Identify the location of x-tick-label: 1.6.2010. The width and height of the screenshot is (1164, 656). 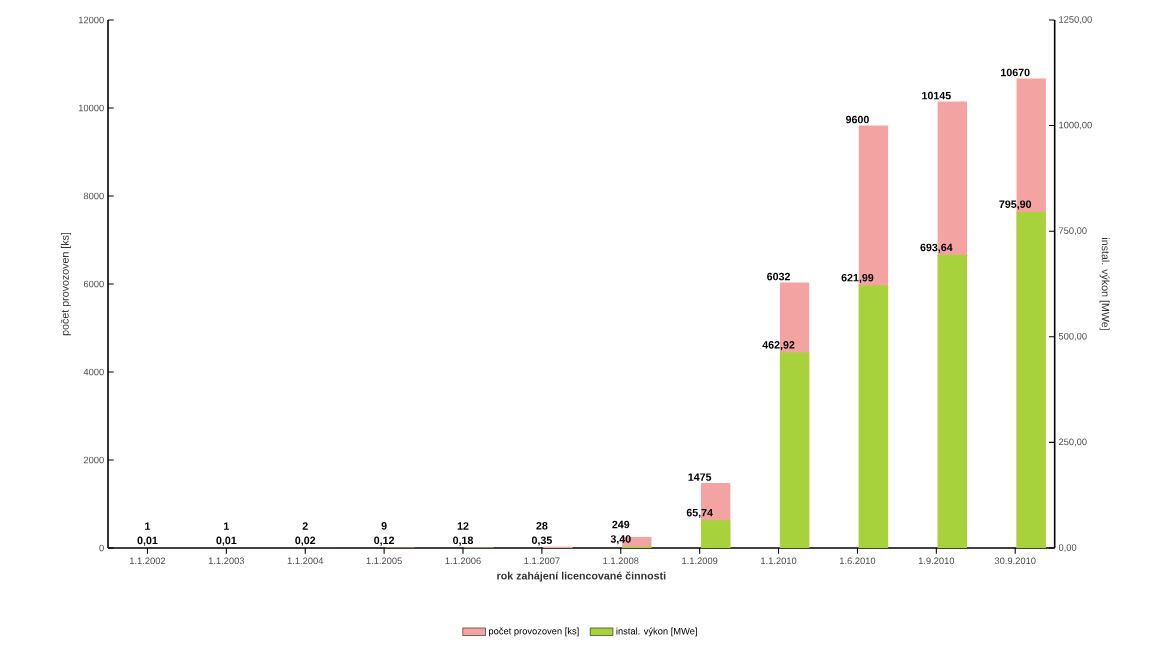
(857, 561).